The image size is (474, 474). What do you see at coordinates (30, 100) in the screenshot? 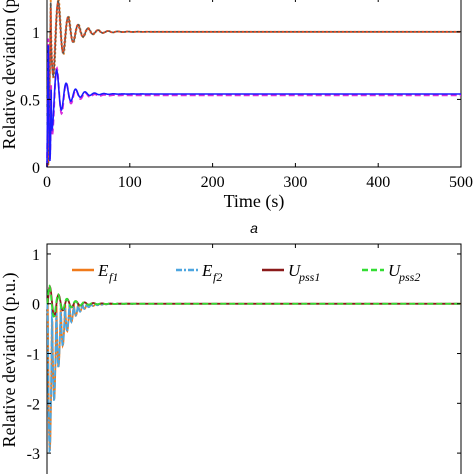
I see `y-tick-label: 0.5` at bounding box center [30, 100].